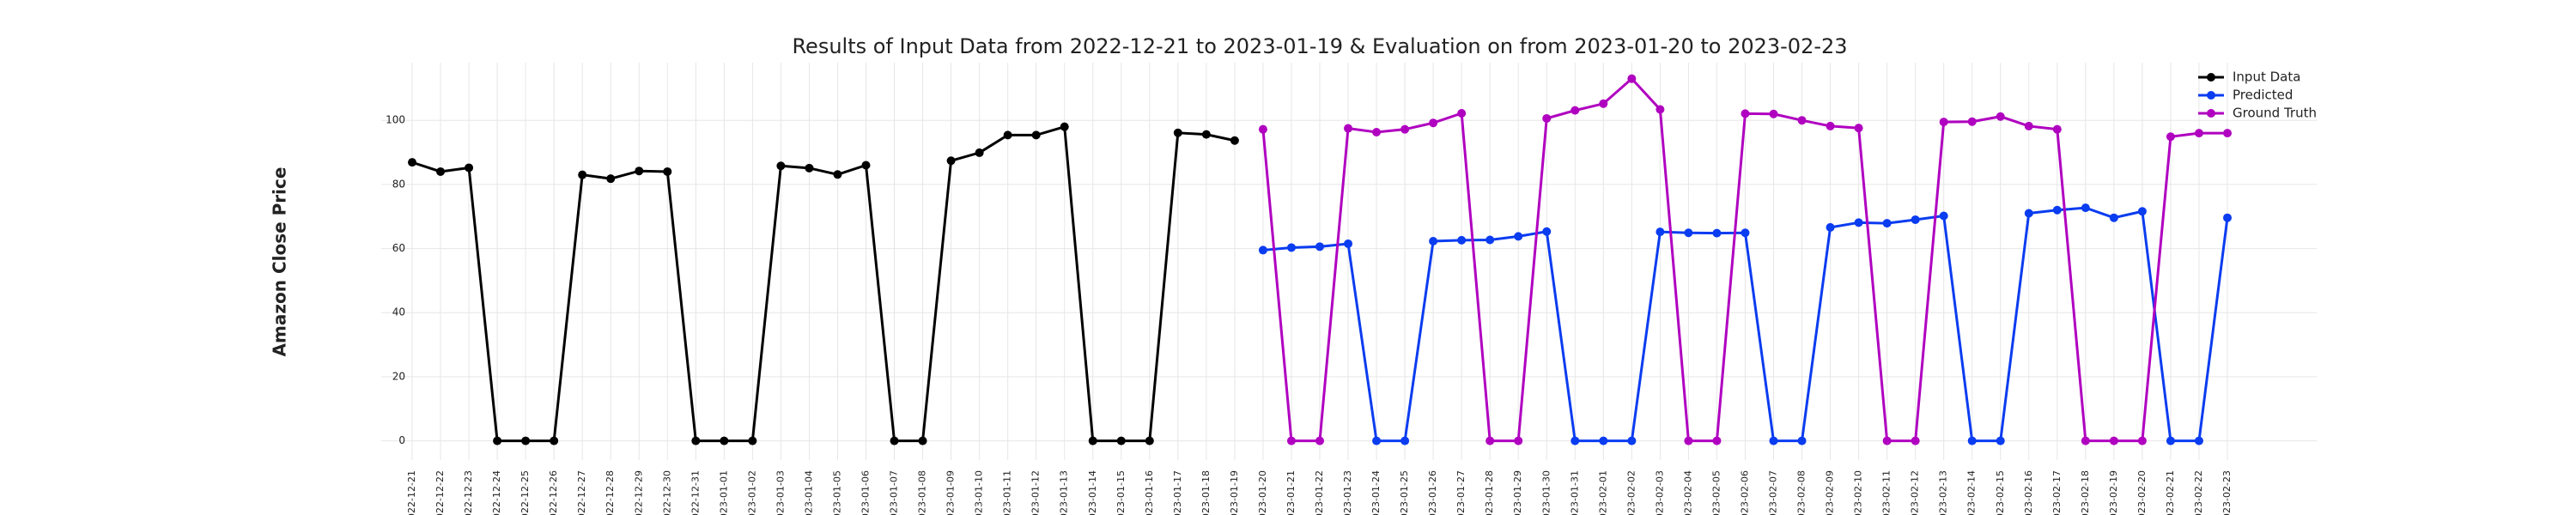 This screenshot has width=2576, height=515. I want to click on x-tick-label: 2023-01-20, so click(1262, 492).